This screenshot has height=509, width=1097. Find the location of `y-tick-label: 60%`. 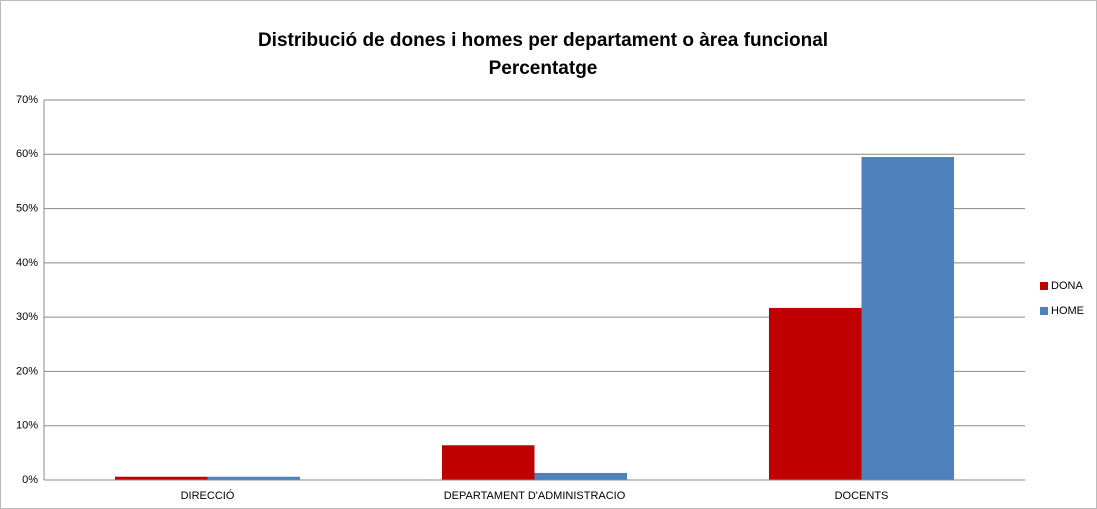

y-tick-label: 60% is located at coordinates (27, 154).